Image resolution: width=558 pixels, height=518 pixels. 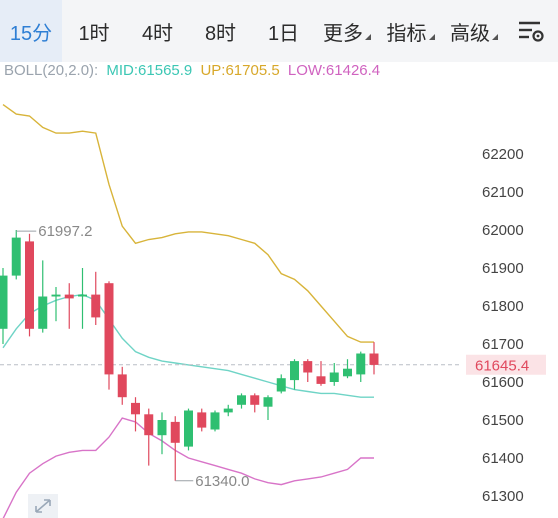 I want to click on y-tick-label: 61800, so click(x=503, y=306).